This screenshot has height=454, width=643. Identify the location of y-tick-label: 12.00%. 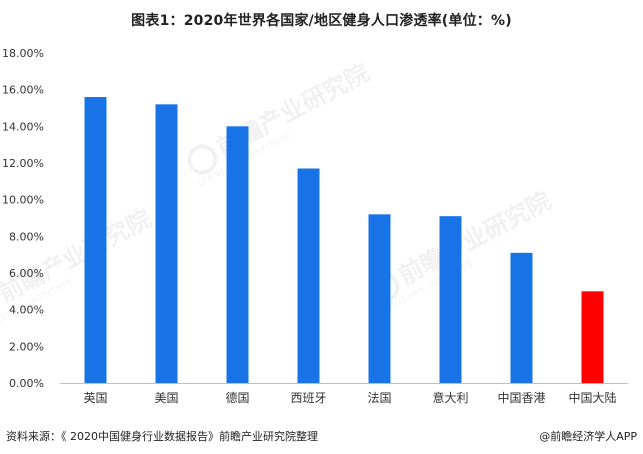
(23, 163).